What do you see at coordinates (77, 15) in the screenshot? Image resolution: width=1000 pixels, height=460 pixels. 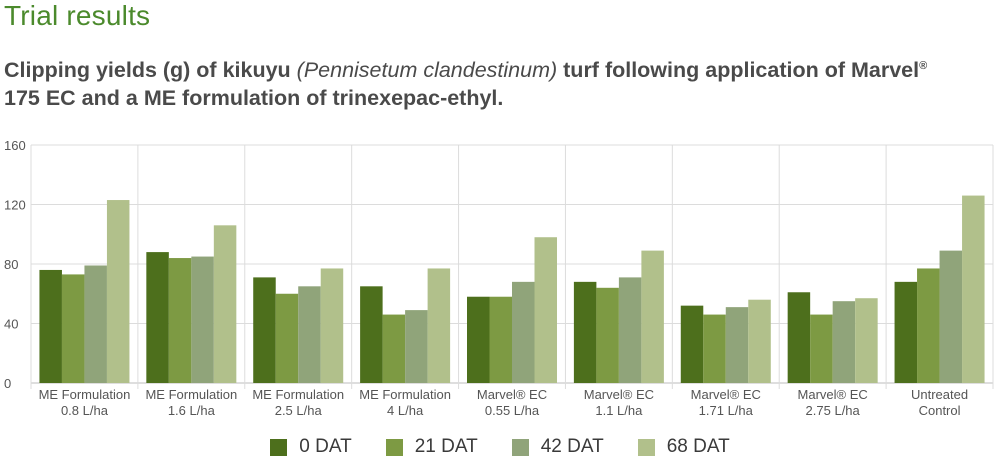 I see `section-heading: Trial results` at bounding box center [77, 15].